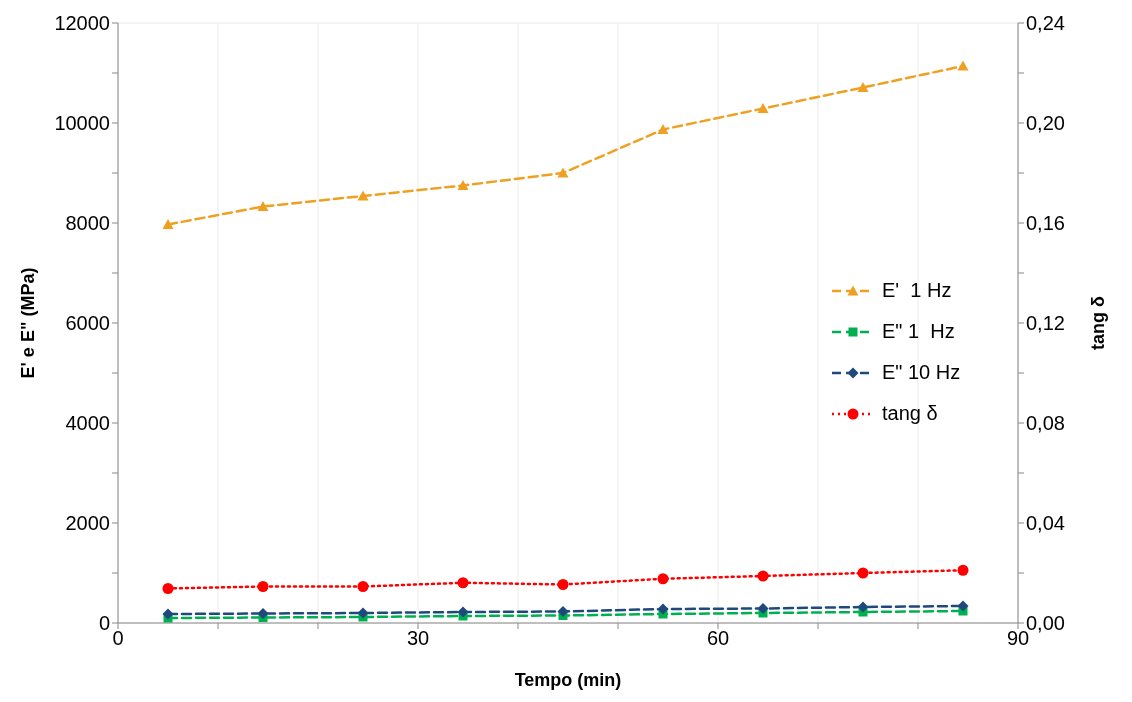  What do you see at coordinates (910, 413) in the screenshot?
I see `legend-label: tang δ` at bounding box center [910, 413].